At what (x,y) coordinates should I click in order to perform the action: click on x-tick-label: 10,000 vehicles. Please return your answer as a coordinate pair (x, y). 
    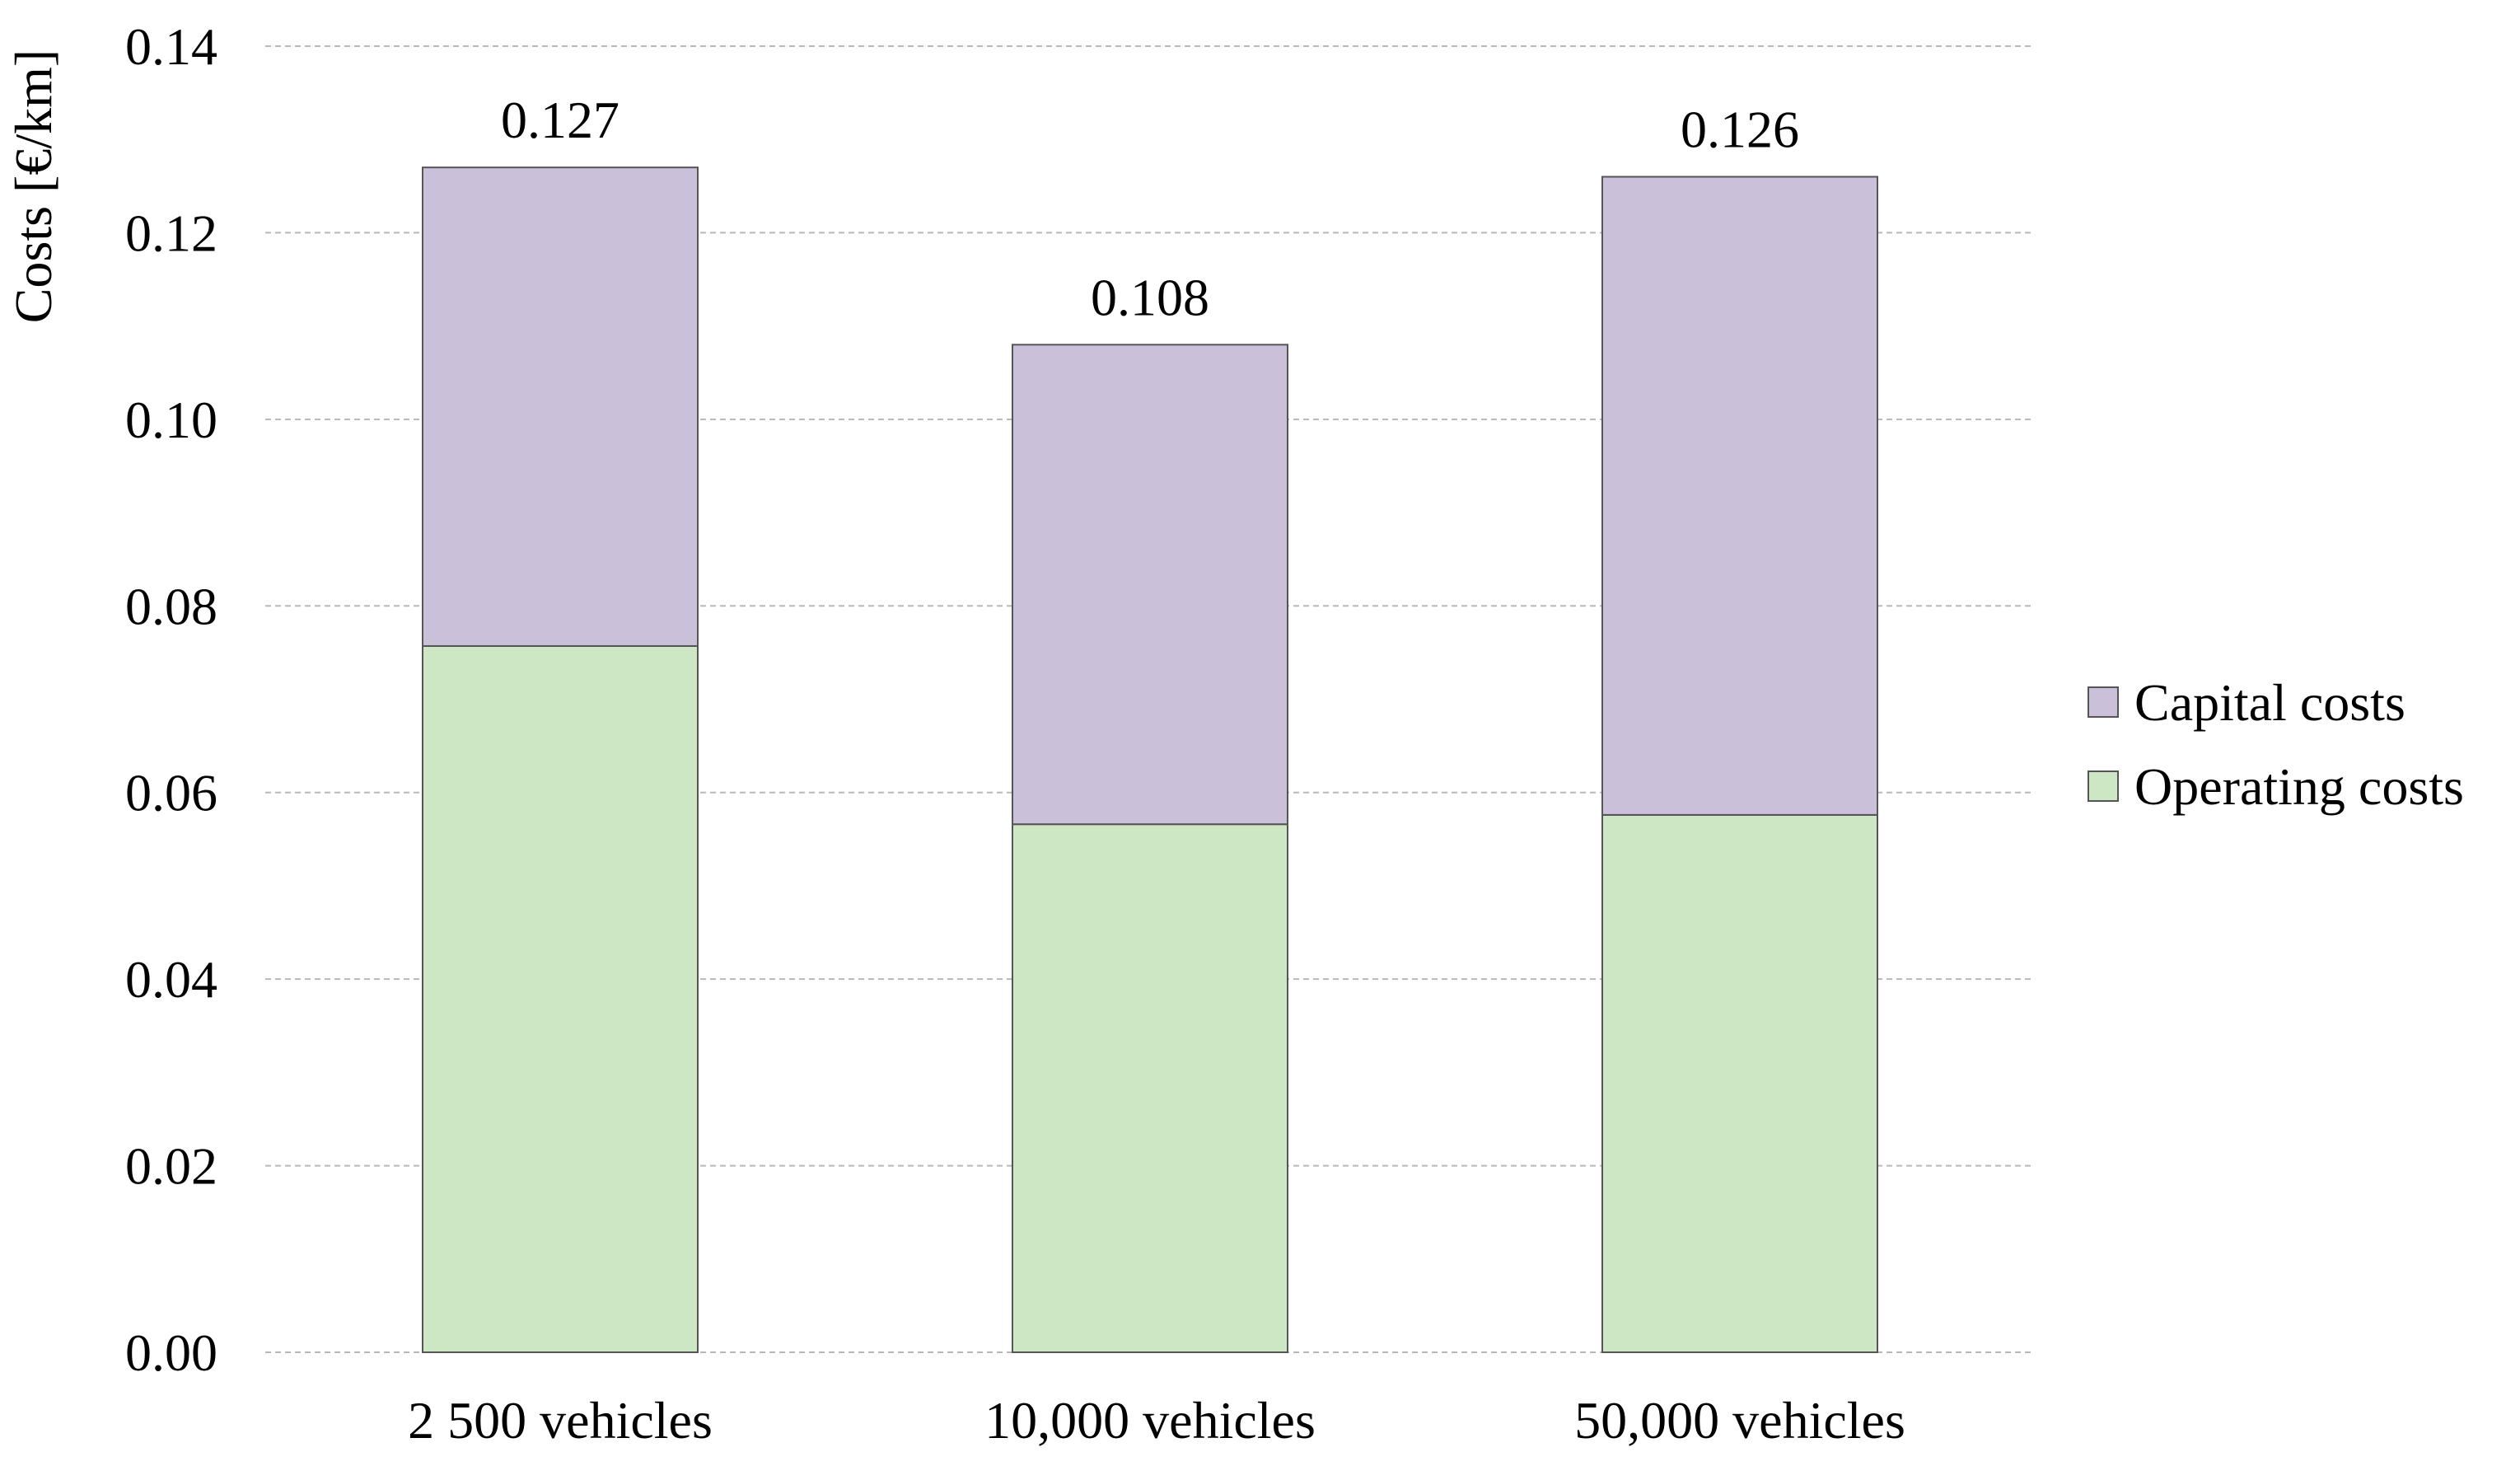
    Looking at the image, I should click on (1150, 1420).